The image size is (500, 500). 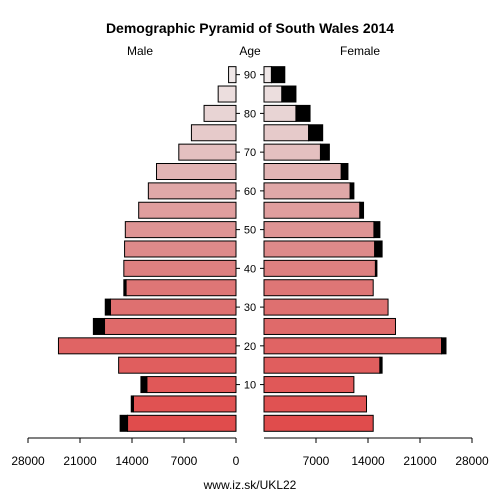 What do you see at coordinates (250, 76) in the screenshot?
I see `age-tick-label: 90` at bounding box center [250, 76].